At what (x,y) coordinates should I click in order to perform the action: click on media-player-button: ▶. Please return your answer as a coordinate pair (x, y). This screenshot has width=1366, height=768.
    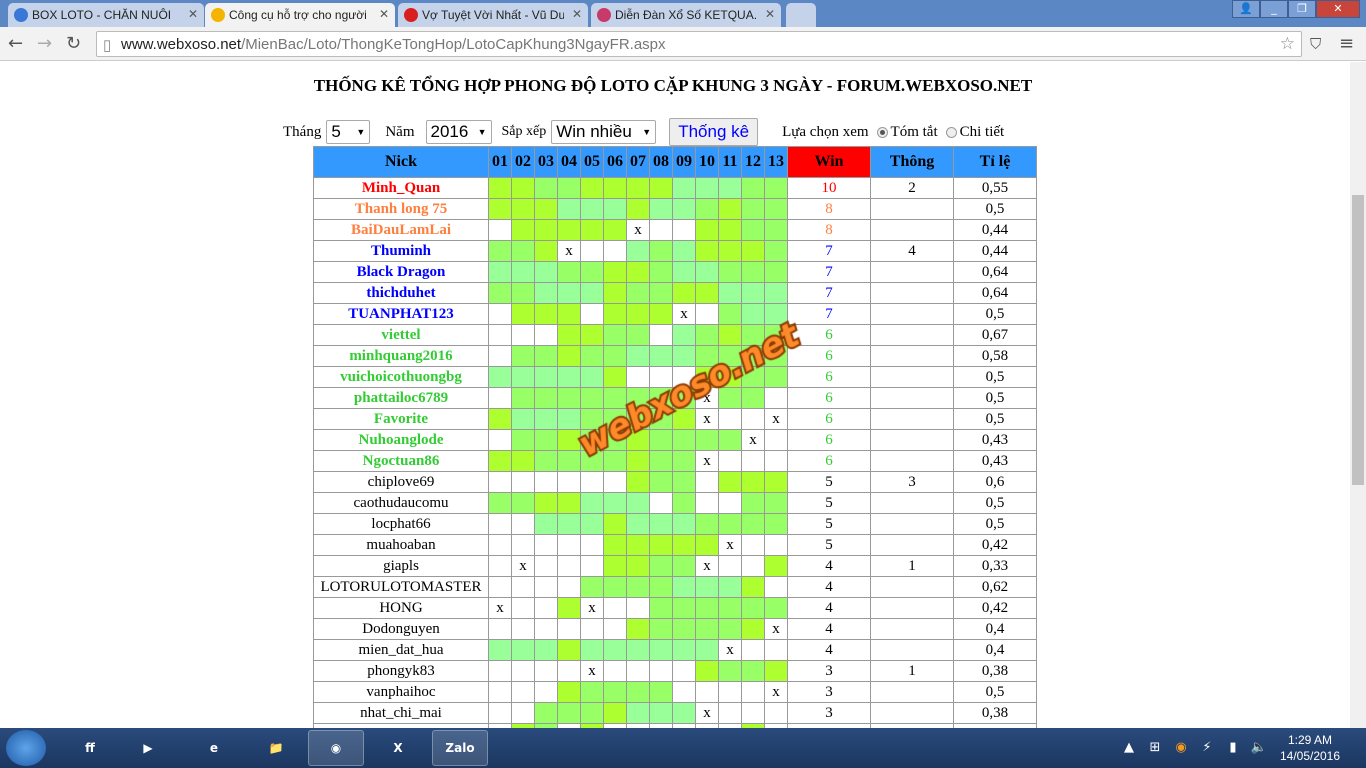
    Looking at the image, I should click on (148, 748).